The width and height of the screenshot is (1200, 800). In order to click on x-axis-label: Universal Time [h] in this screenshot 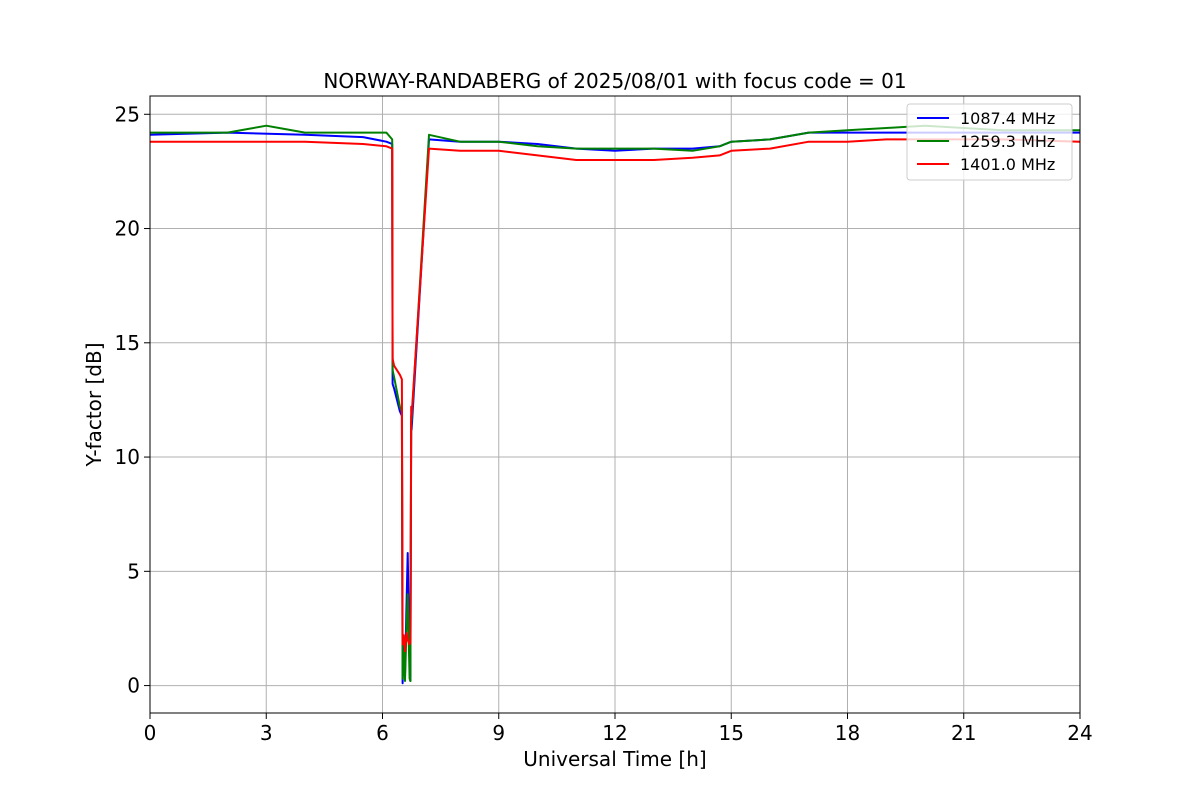, I will do `click(614, 759)`.